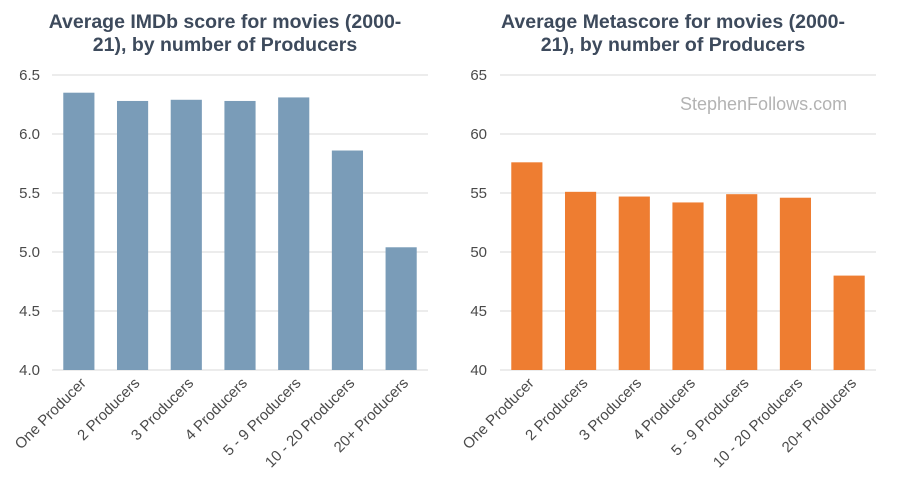 The width and height of the screenshot is (900, 484). What do you see at coordinates (29, 252) in the screenshot?
I see `imdb-y-tick-label: 5.0` at bounding box center [29, 252].